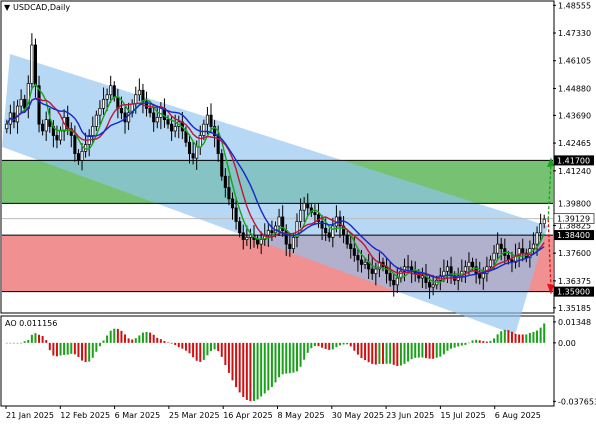 Image resolution: width=596 pixels, height=425 pixels. What do you see at coordinates (574, 225) in the screenshot?
I see `price-tick-label: 1.38825` at bounding box center [574, 225].